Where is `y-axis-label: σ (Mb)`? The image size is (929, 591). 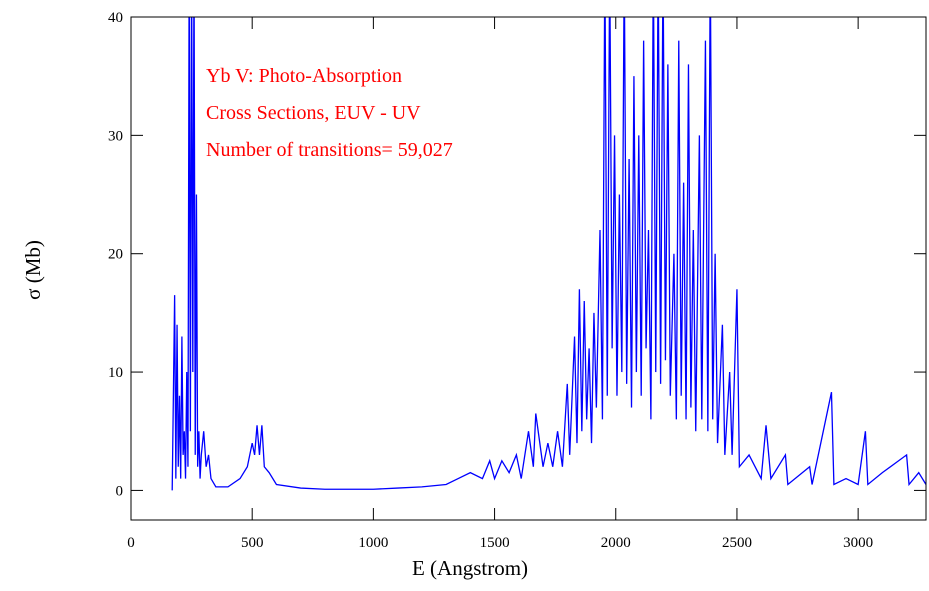 y-axis-label: σ (Mb) is located at coordinates (33, 270).